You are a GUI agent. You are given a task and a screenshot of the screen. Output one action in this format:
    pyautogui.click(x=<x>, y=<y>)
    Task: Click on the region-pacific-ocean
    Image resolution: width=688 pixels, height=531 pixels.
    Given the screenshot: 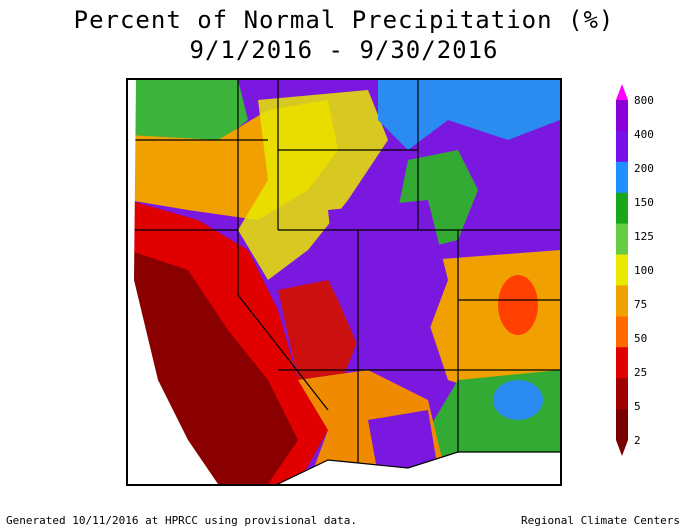 What is the action you would take?
    pyautogui.click(x=173, y=282)
    